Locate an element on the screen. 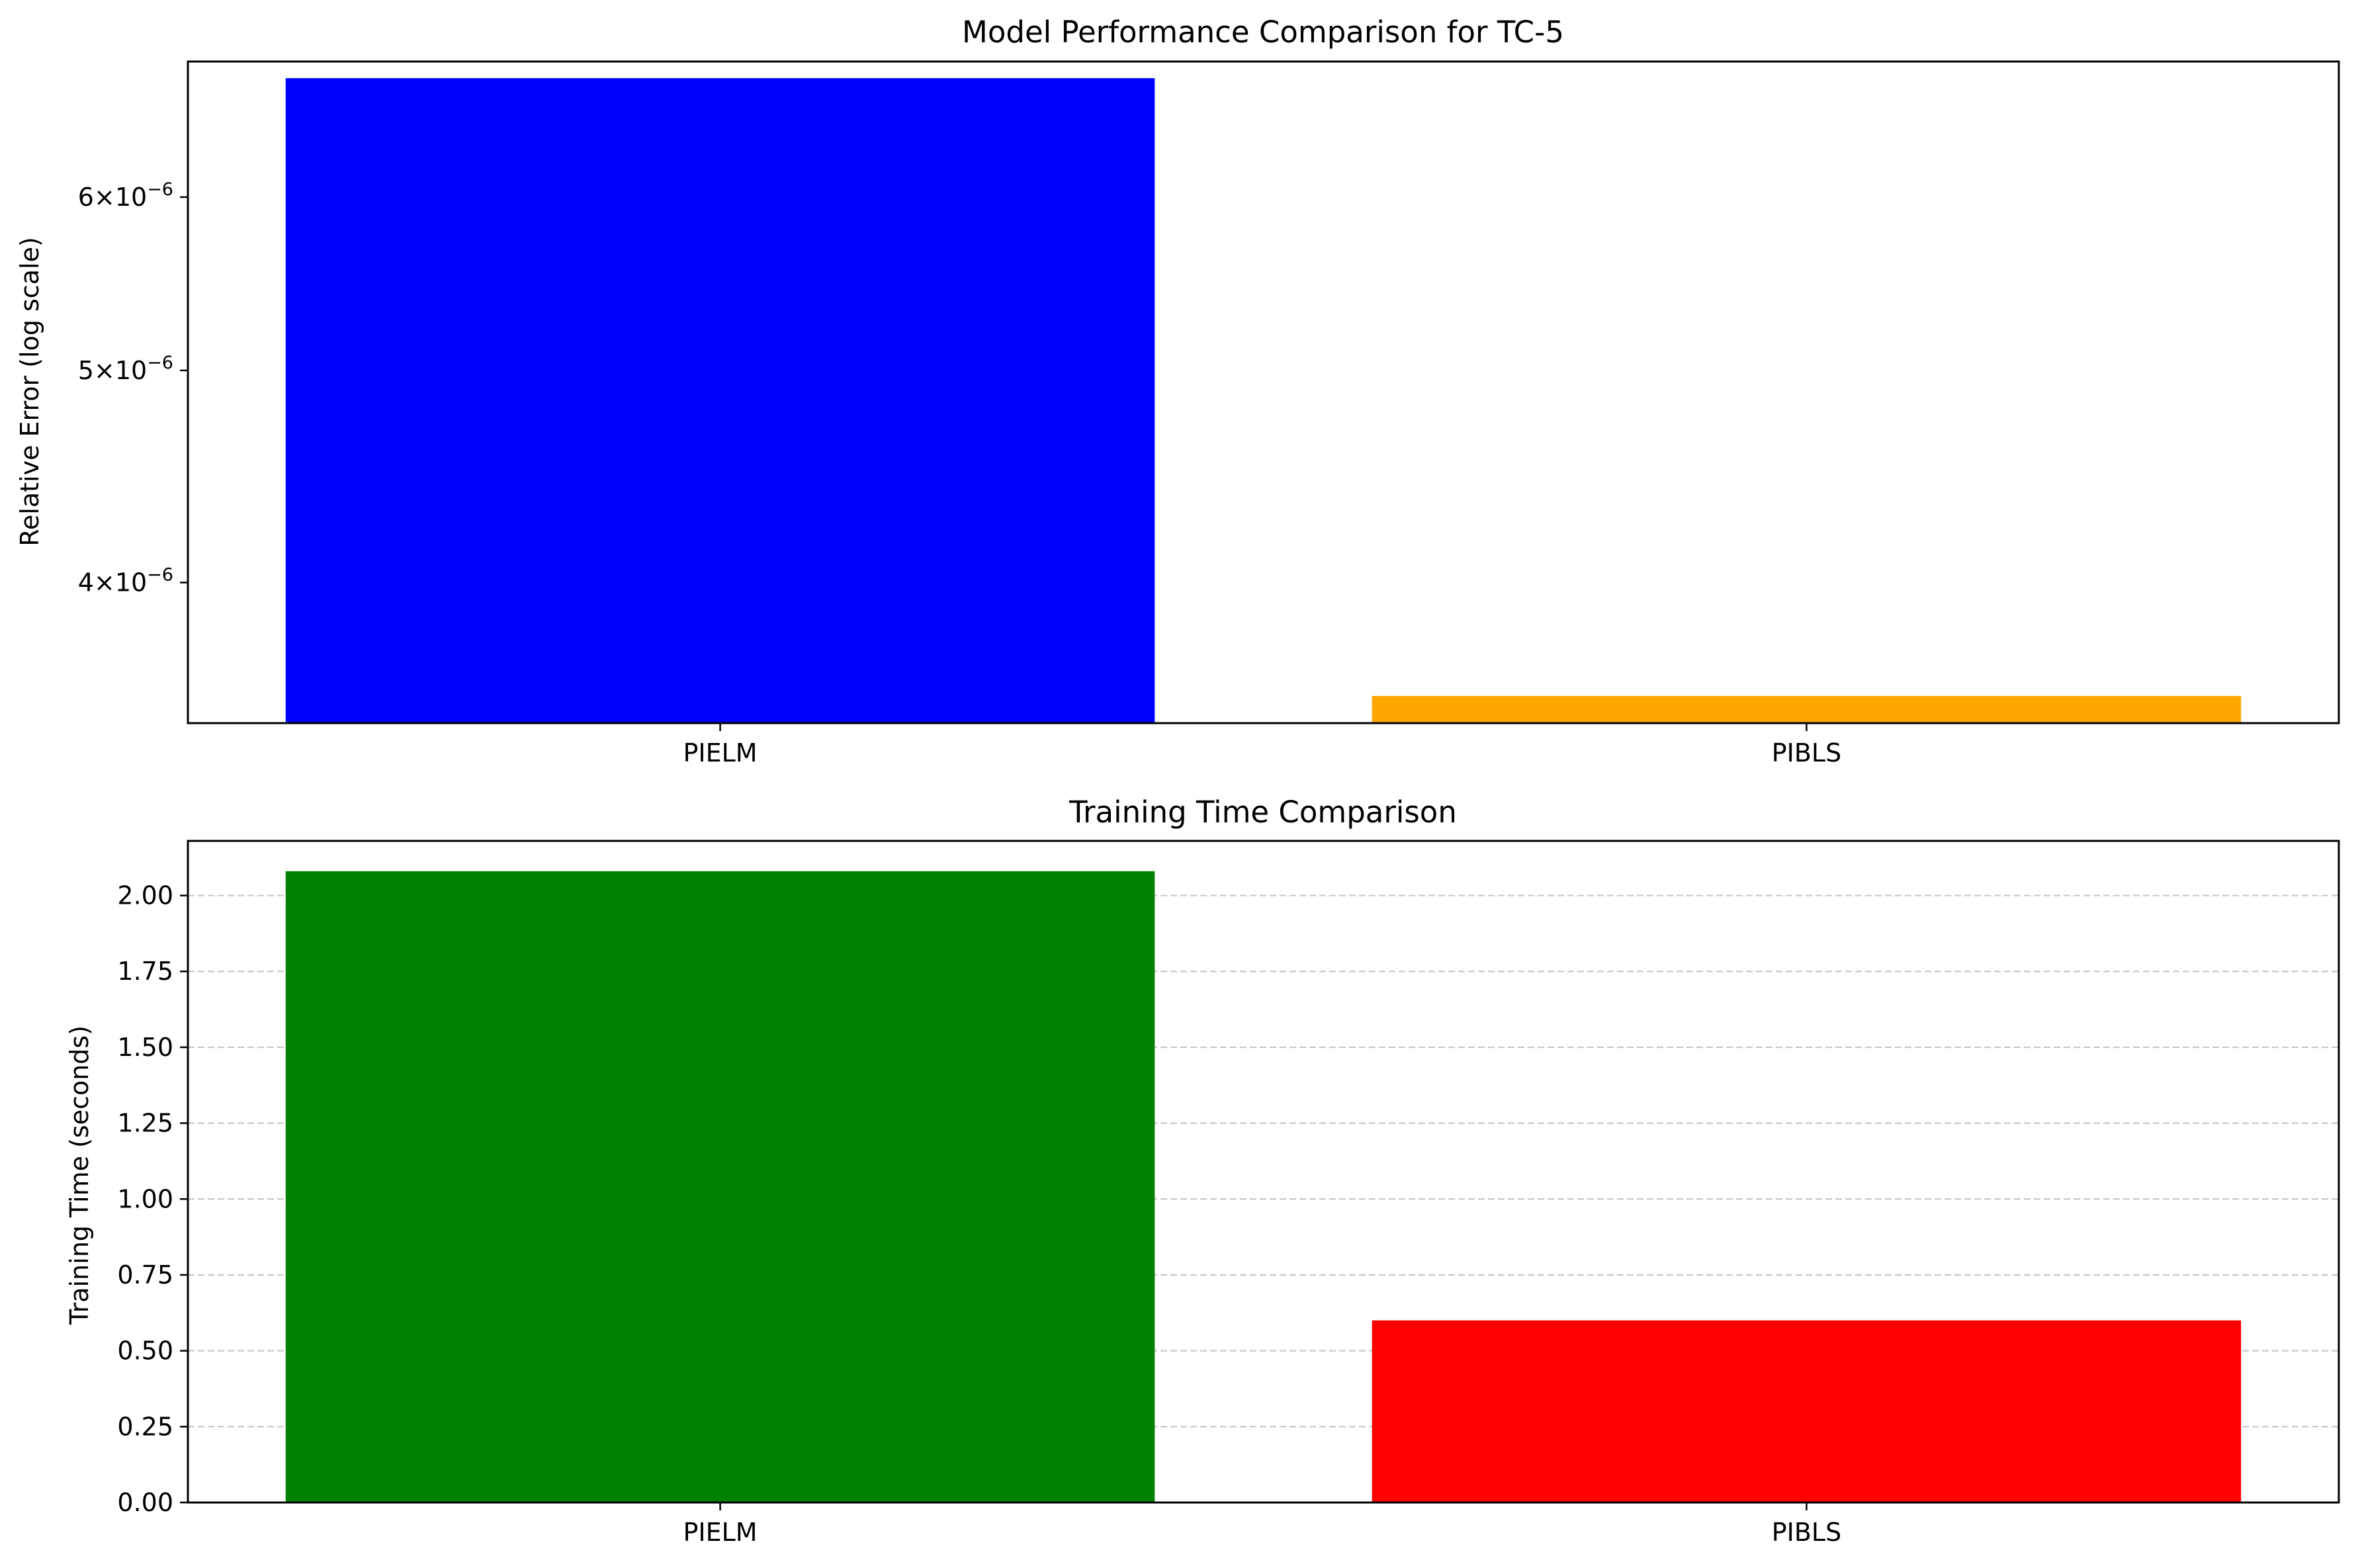 This screenshot has width=2358, height=1568. time-y-tick-label: 0.50 is located at coordinates (145, 1351).